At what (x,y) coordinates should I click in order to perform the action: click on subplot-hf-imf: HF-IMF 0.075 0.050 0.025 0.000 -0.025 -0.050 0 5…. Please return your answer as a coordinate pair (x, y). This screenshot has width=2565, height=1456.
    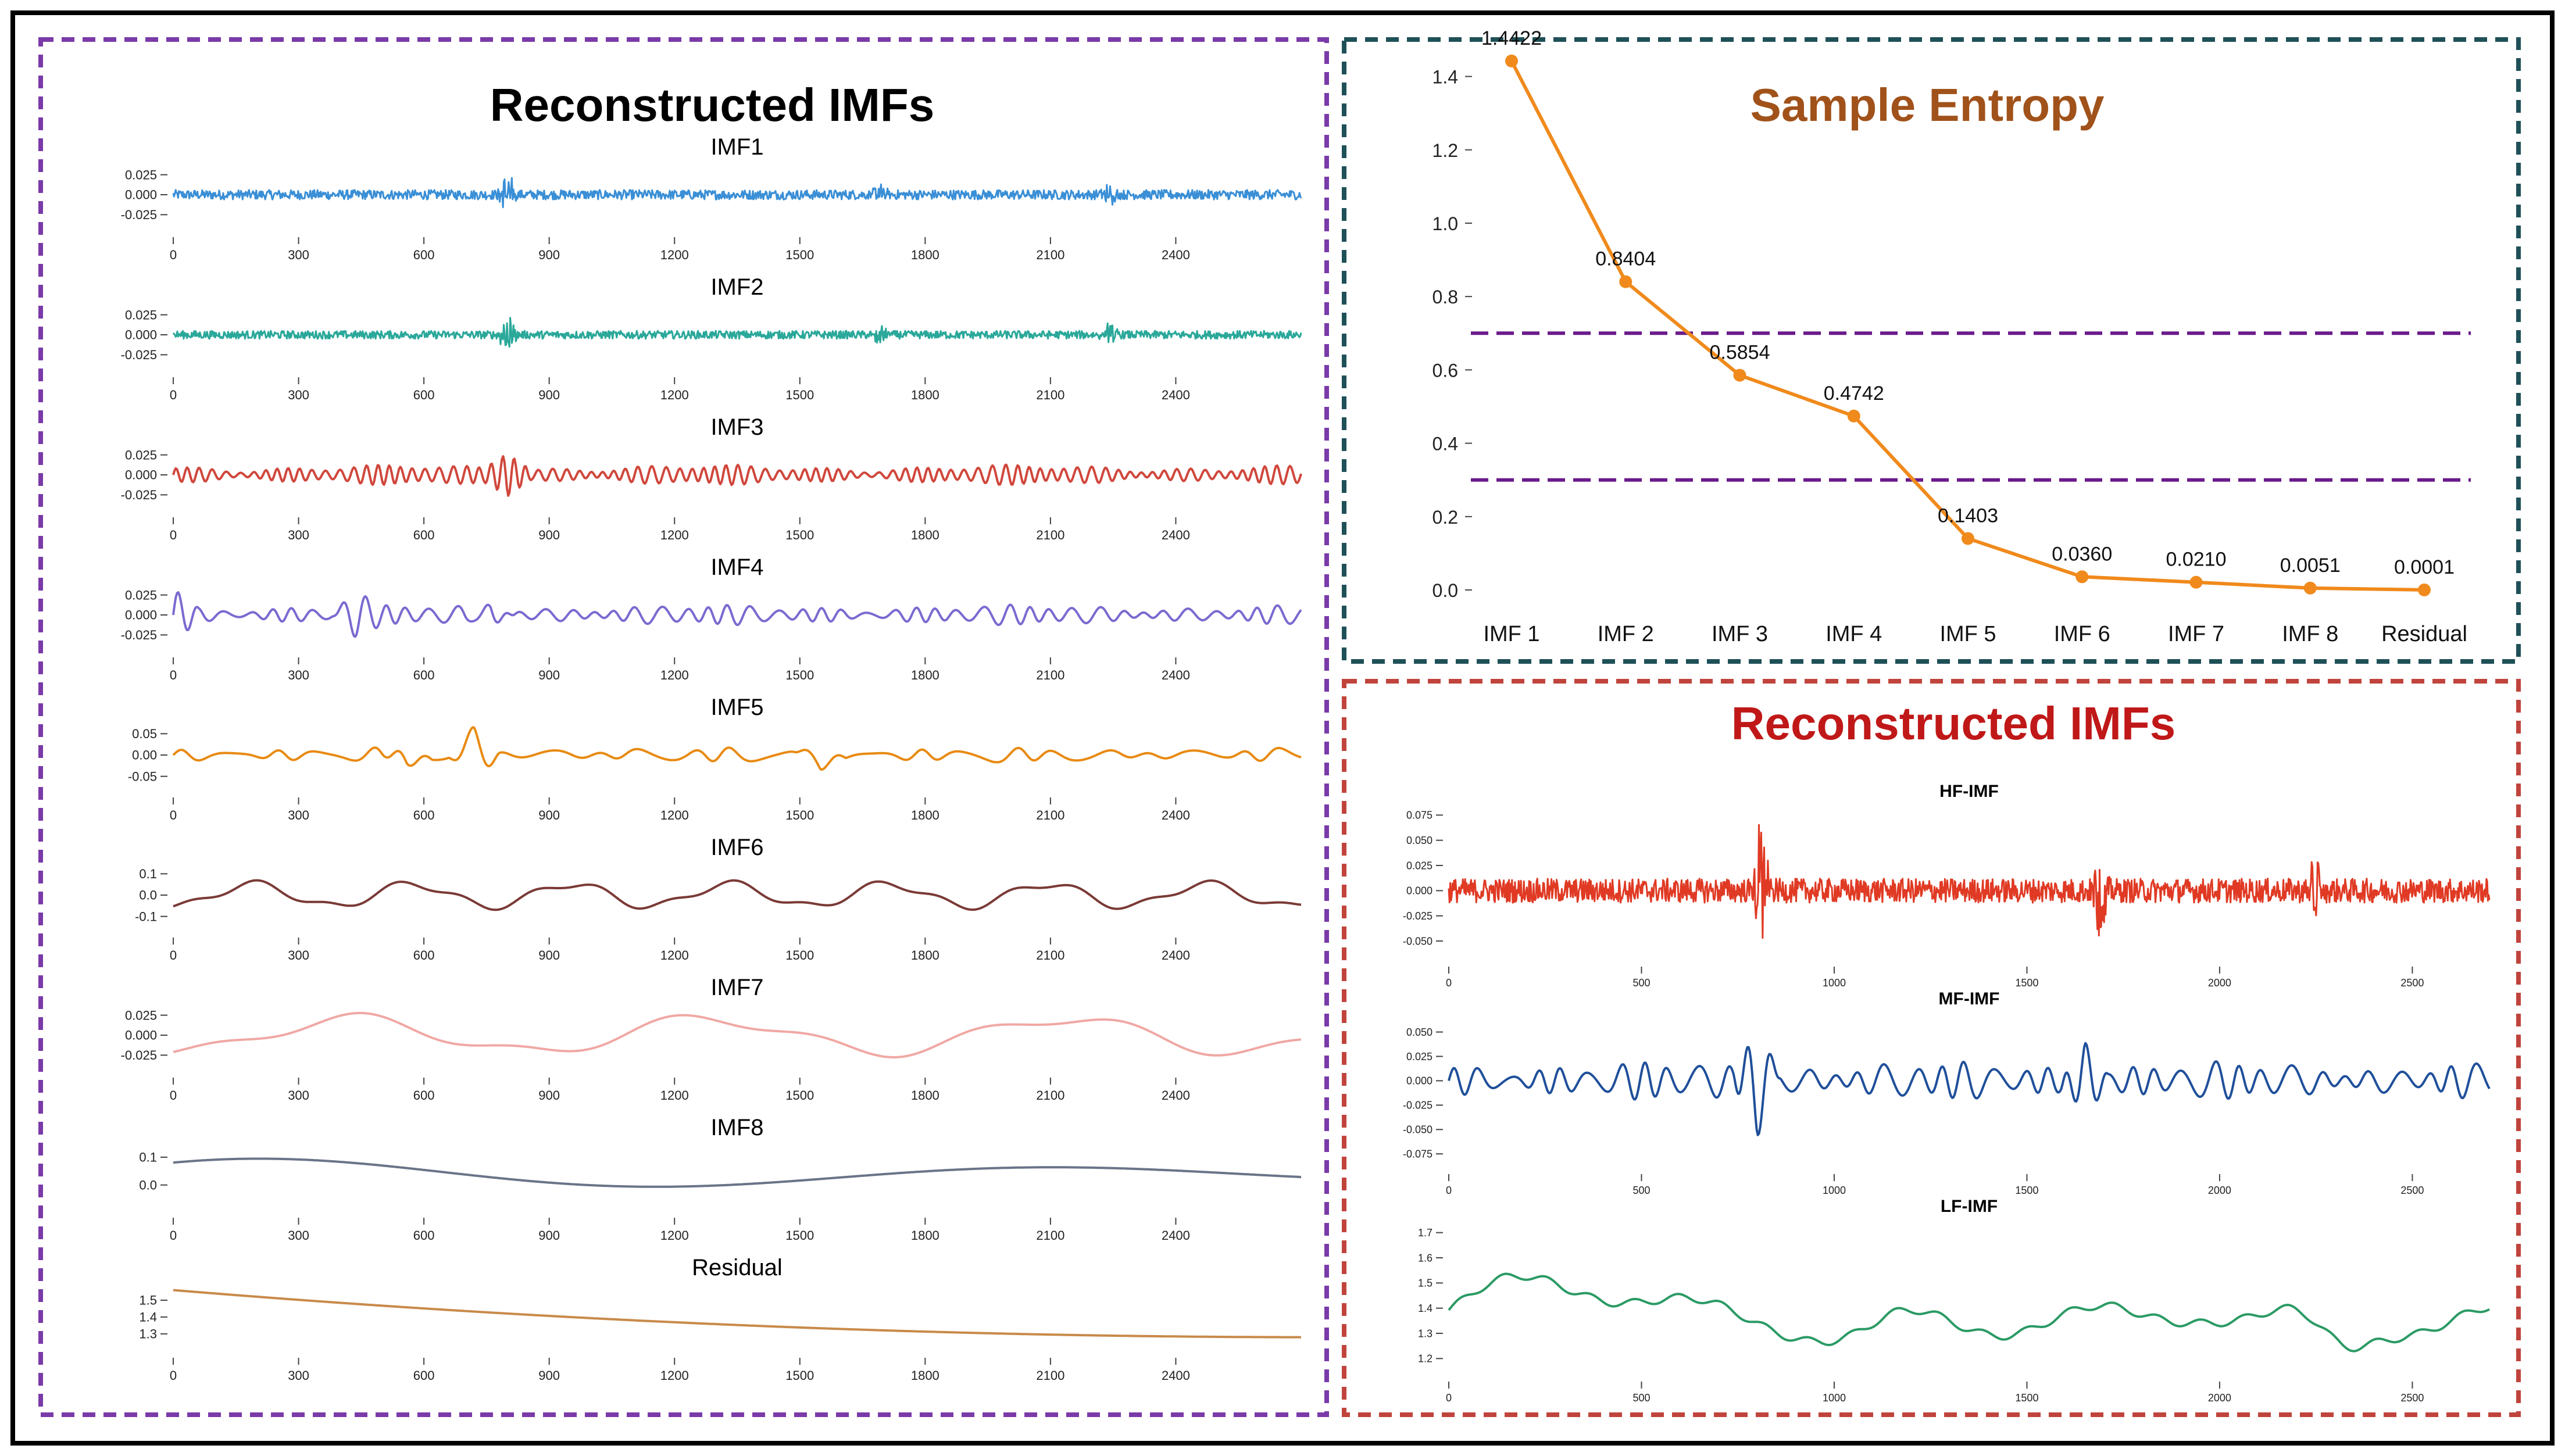
    Looking at the image, I should click on (1947, 886).